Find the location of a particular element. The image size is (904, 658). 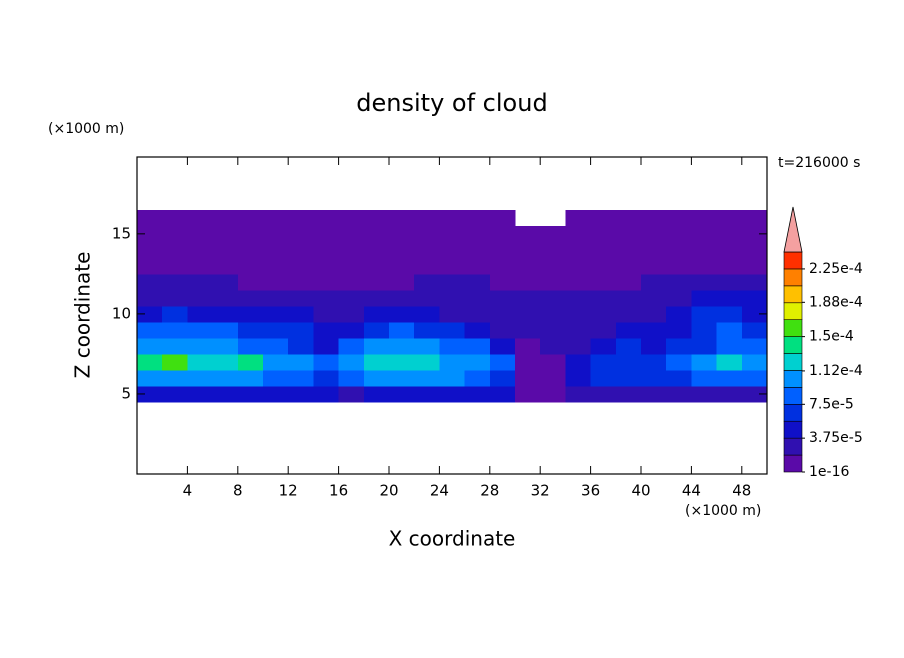

x-tick-label: 44 is located at coordinates (691, 491).